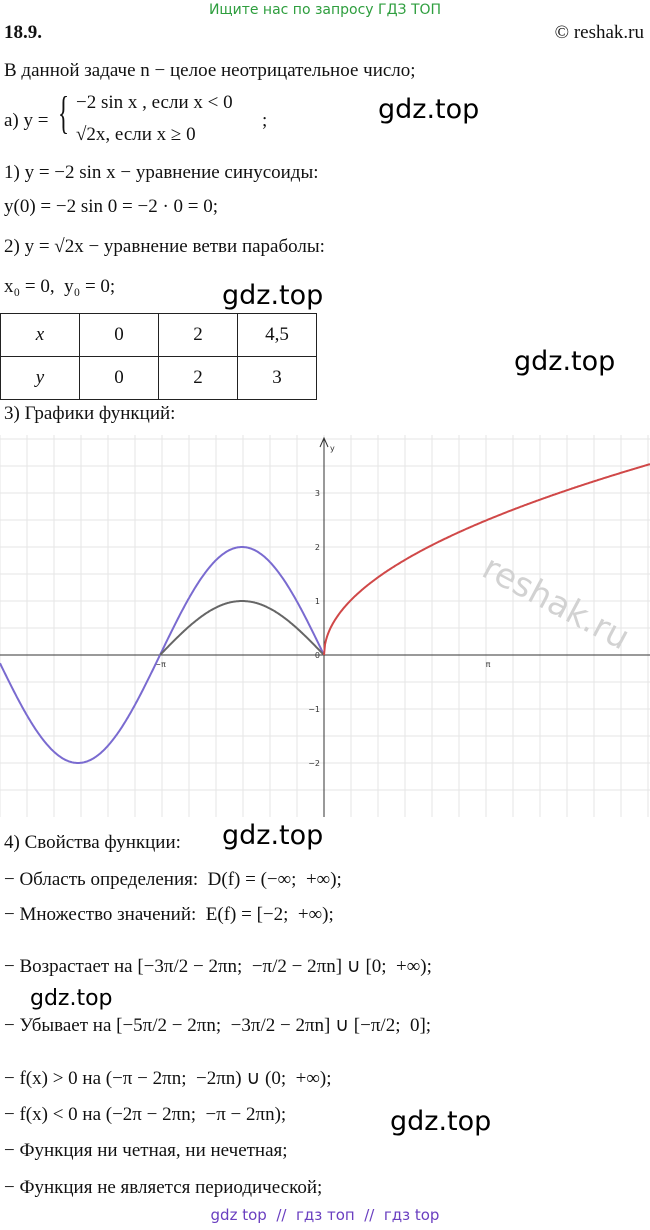  Describe the element at coordinates (325, 10) in the screenshot. I see `banner: Ищите нас по запросу ГДЗ ТОП` at that location.